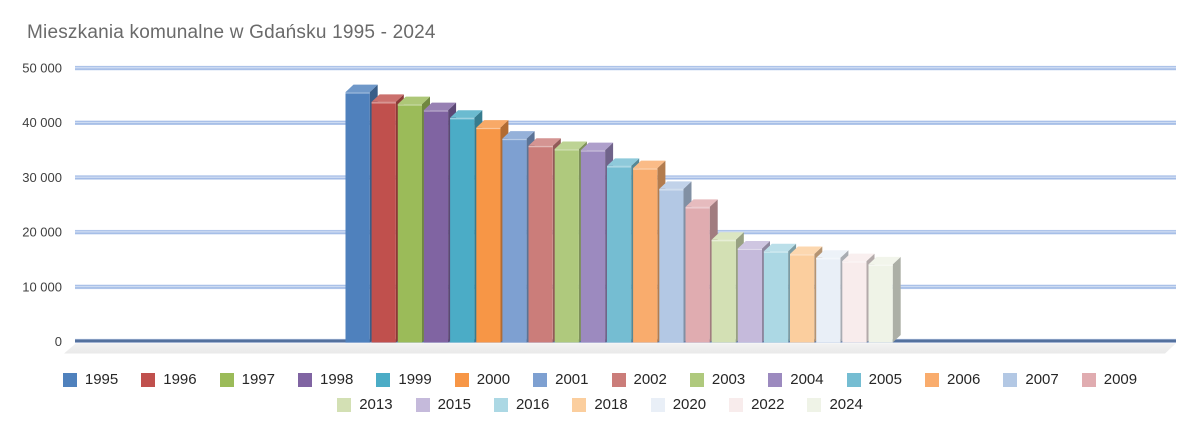 This screenshot has height=446, width=1200. Describe the element at coordinates (885, 379) in the screenshot. I see `legend-label: 2005` at that location.